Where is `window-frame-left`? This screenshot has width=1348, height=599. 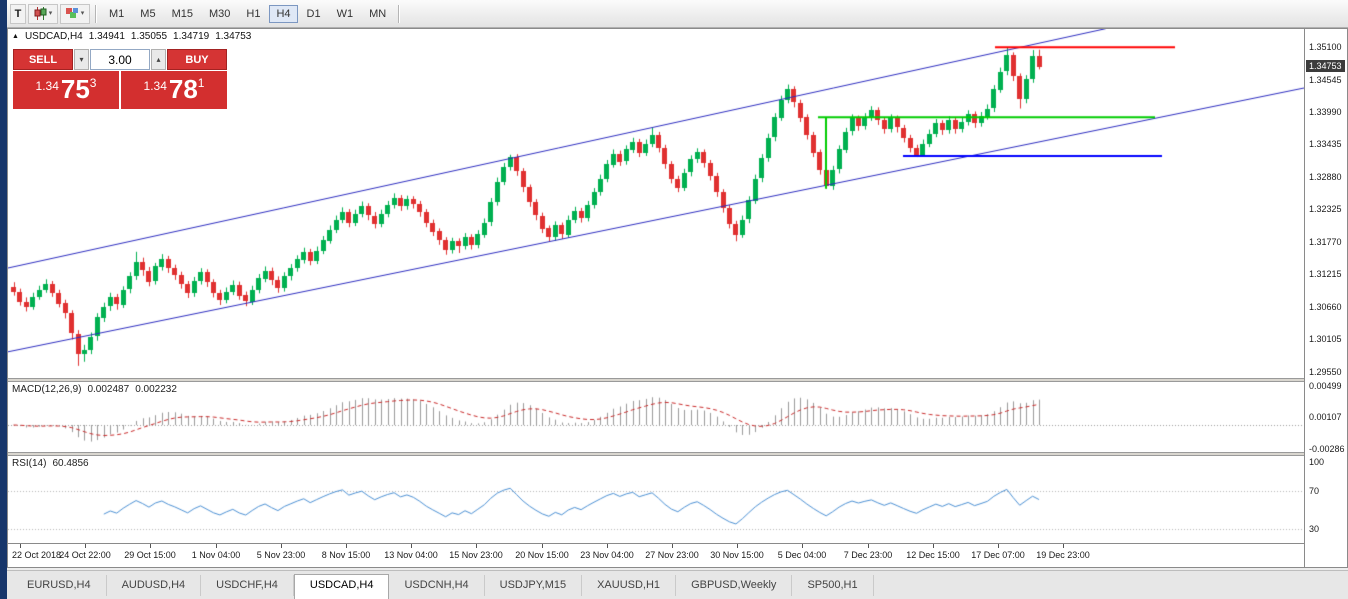 window-frame-left is located at coordinates (3, 299).